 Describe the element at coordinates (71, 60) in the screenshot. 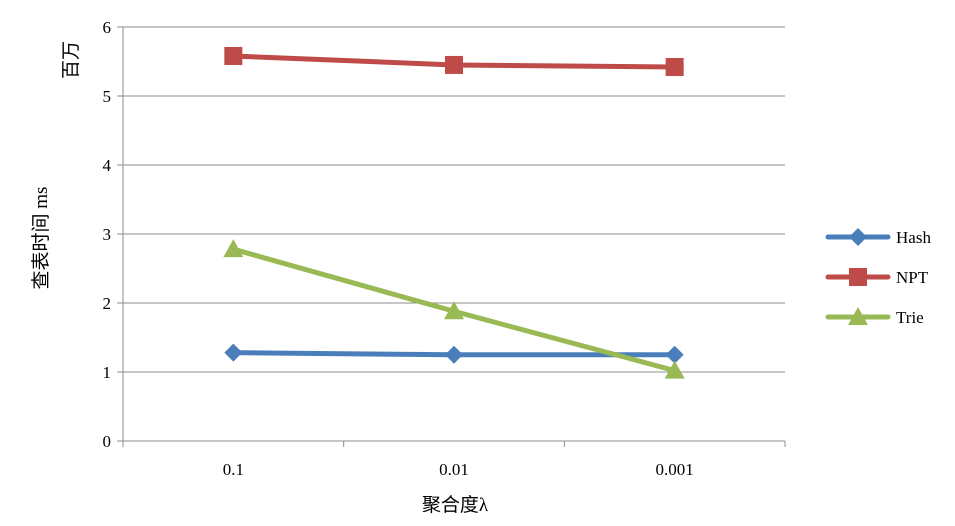

I see `y-axis-unit-label: 百万` at that location.